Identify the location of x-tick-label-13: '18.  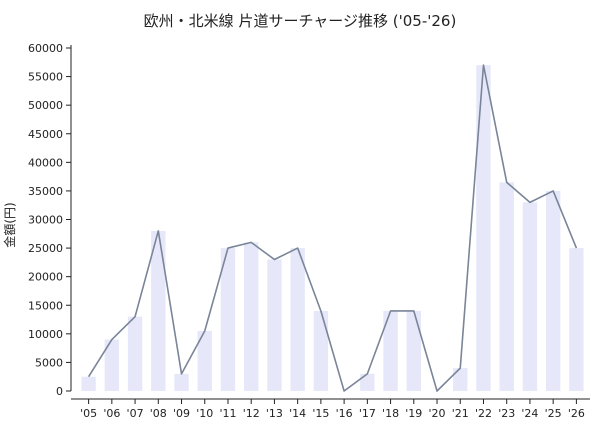
(390, 413).